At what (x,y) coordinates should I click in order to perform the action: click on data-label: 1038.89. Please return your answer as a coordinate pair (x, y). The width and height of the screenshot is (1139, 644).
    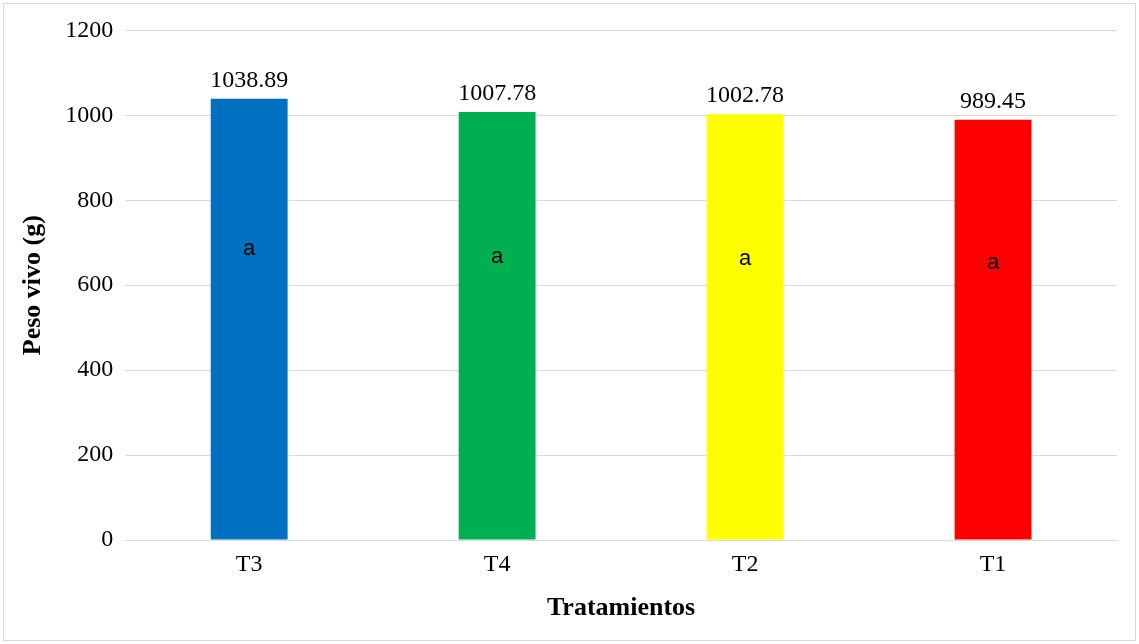
    Looking at the image, I should click on (249, 79).